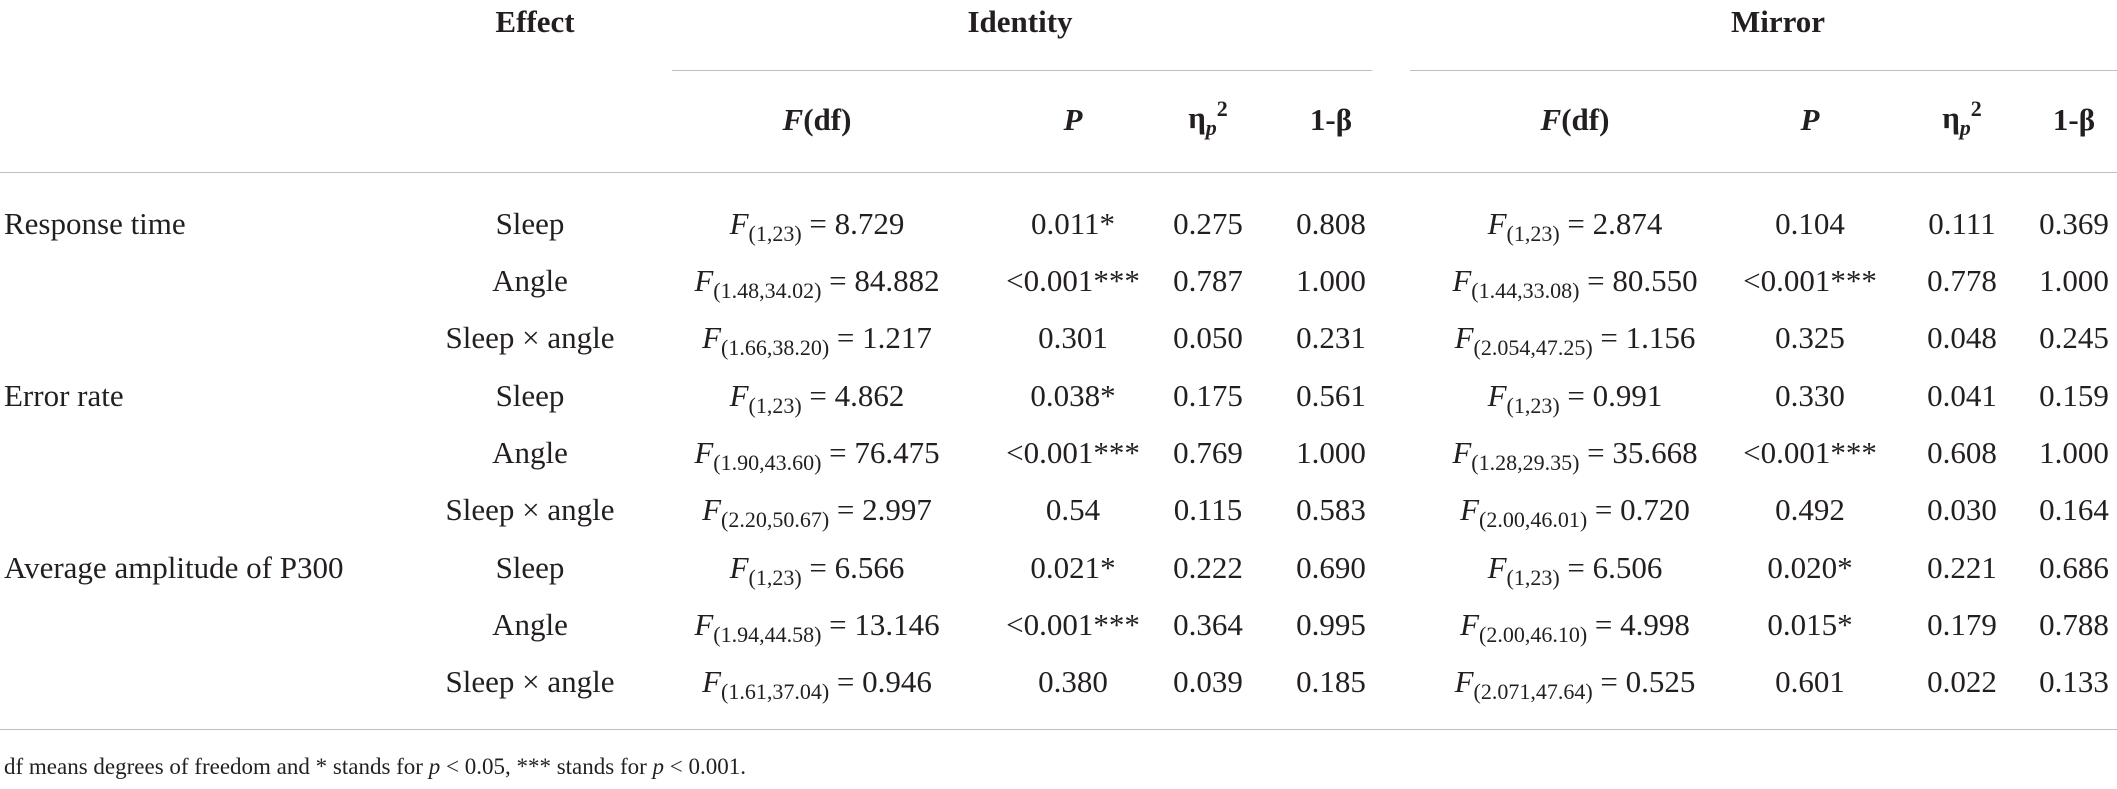  What do you see at coordinates (1208, 681) in the screenshot?
I see `identity-eta-cell: 0.039` at bounding box center [1208, 681].